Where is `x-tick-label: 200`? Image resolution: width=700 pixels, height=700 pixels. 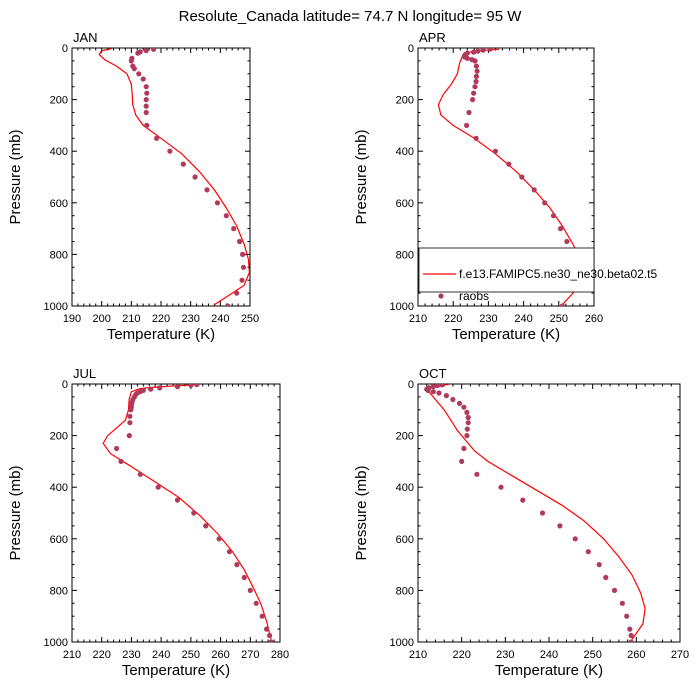
x-tick-label: 200 is located at coordinates (101, 319).